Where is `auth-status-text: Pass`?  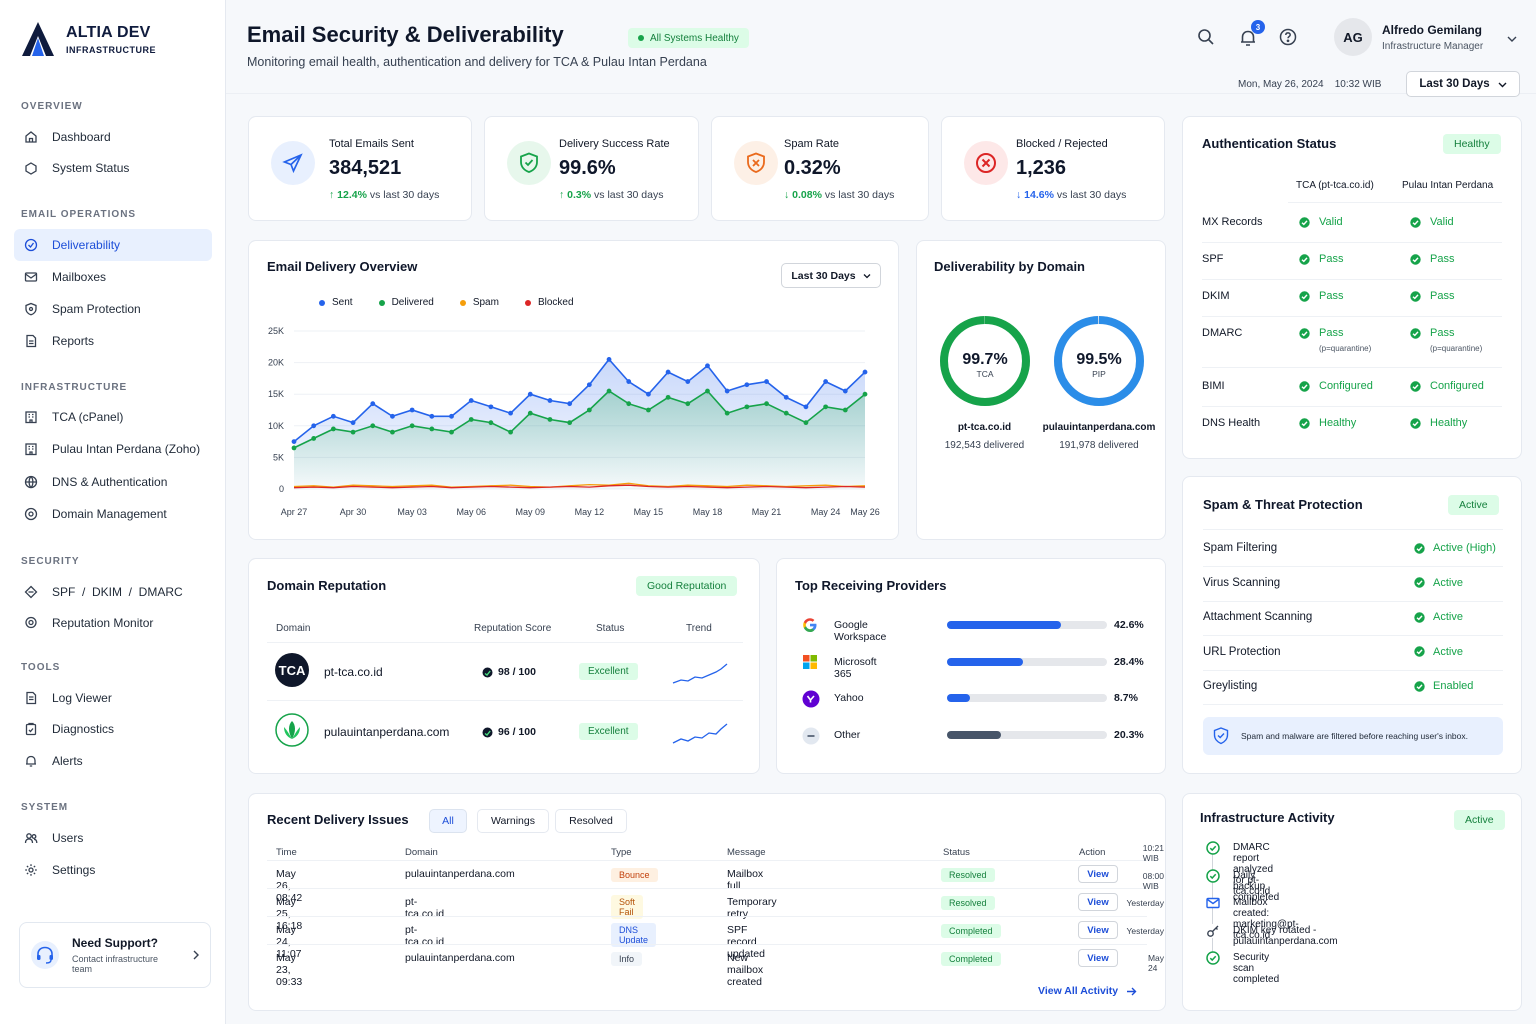 auth-status-text: Pass is located at coordinates (1442, 259).